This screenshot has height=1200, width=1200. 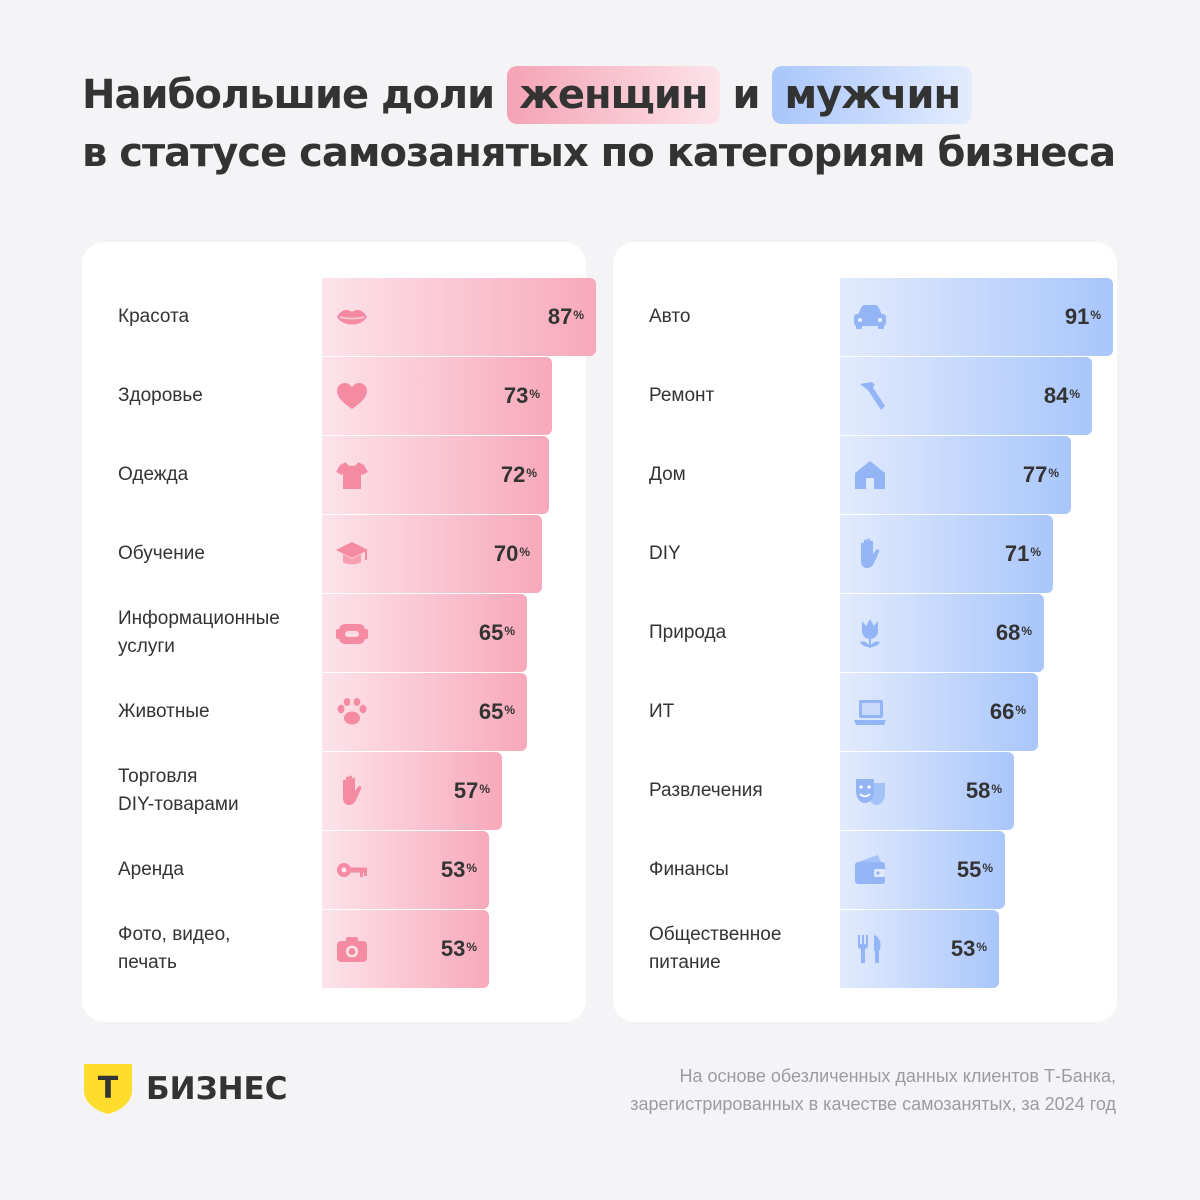 What do you see at coordinates (927, 791) in the screenshot?
I see `men-bar: 58%` at bounding box center [927, 791].